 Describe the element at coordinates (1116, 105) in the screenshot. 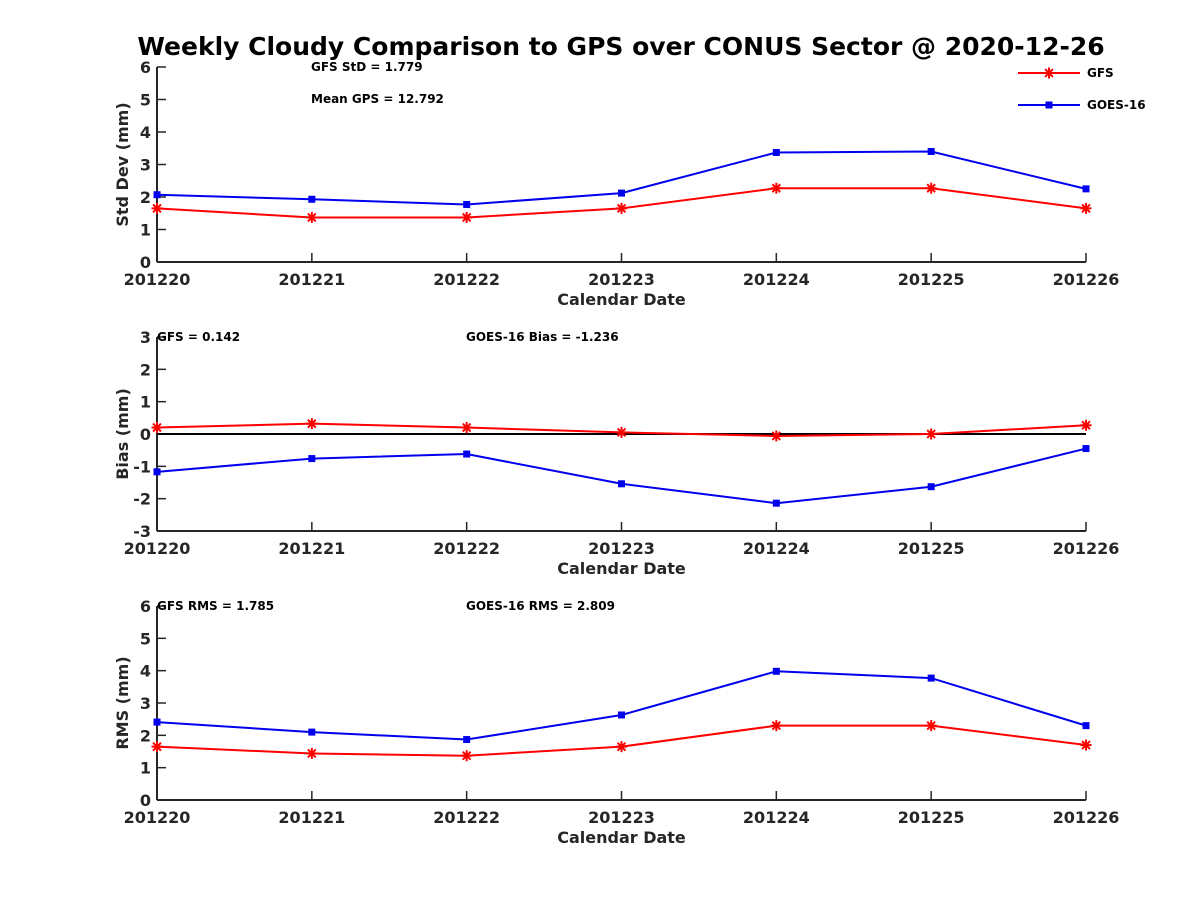

I see `legend-label: GOES-16` at that location.